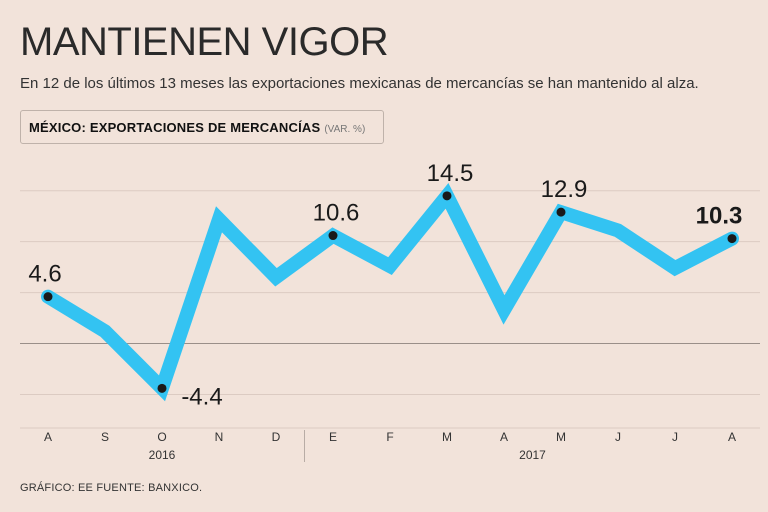  What do you see at coordinates (201, 396) in the screenshot?
I see `data-label: -4.4` at bounding box center [201, 396].